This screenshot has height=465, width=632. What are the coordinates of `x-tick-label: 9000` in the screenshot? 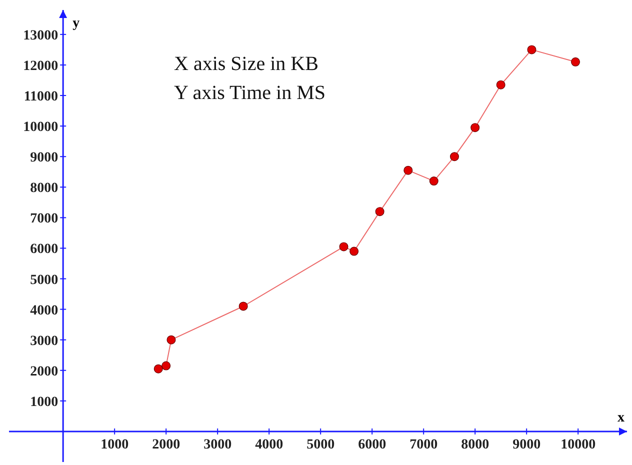 It's located at (526, 444).